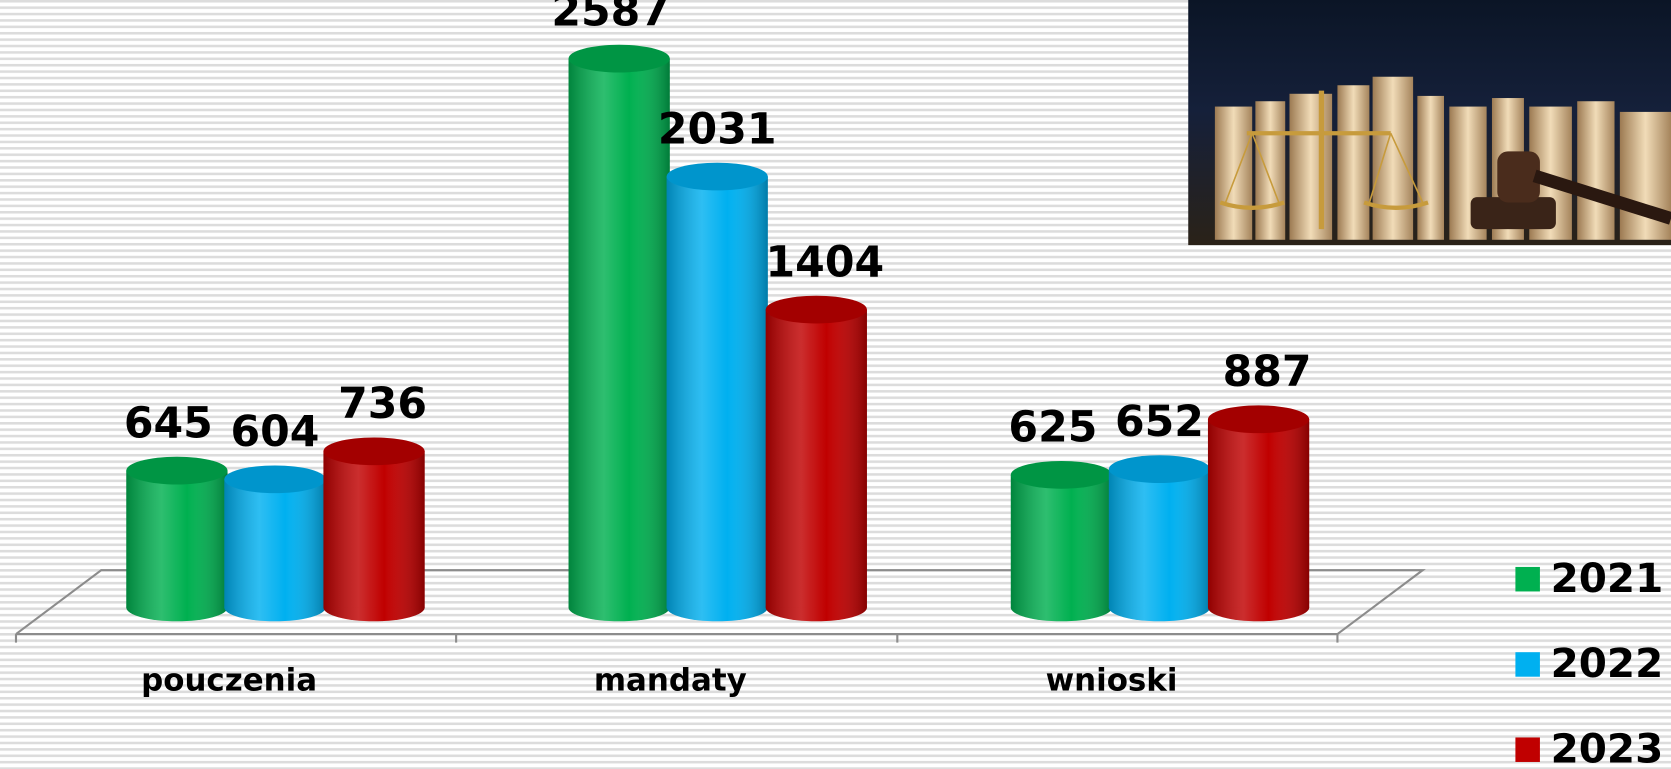 The image size is (1671, 769). Describe the element at coordinates (382, 404) in the screenshot. I see `data-label: 736` at that location.